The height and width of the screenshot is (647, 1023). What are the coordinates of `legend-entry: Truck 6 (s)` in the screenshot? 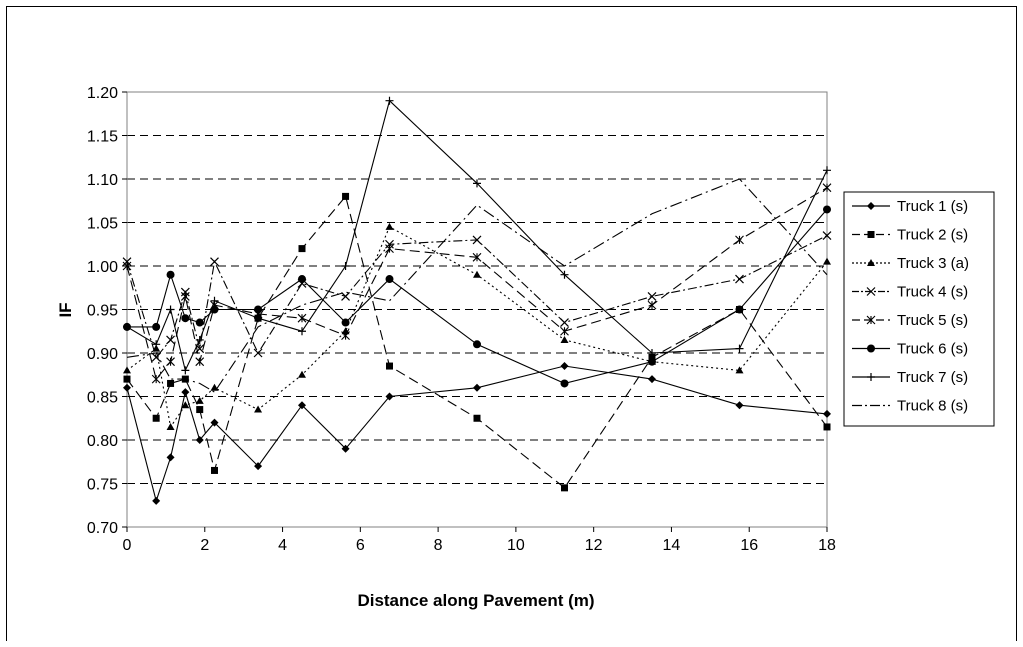 It's located at (910, 349).